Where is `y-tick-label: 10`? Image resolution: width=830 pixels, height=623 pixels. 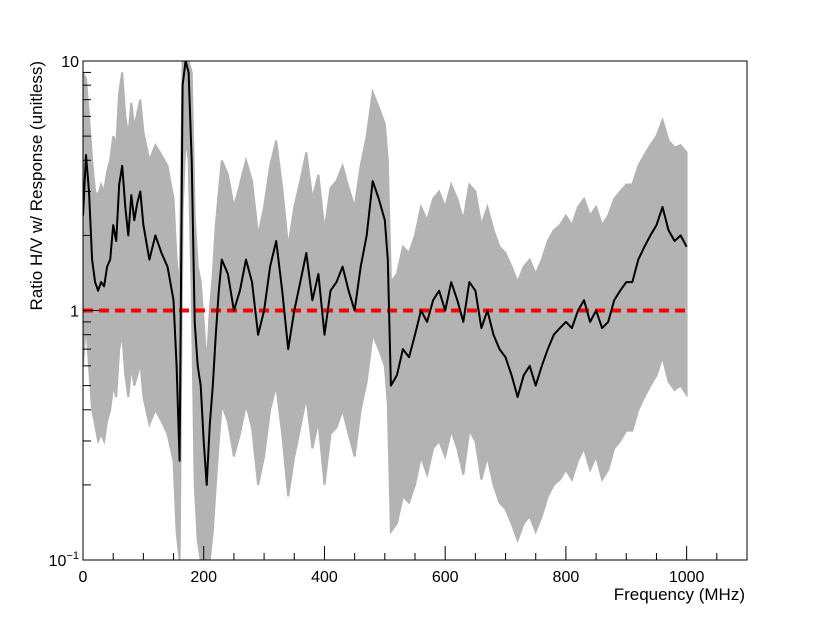
y-tick-label: 10 is located at coordinates (70, 62).